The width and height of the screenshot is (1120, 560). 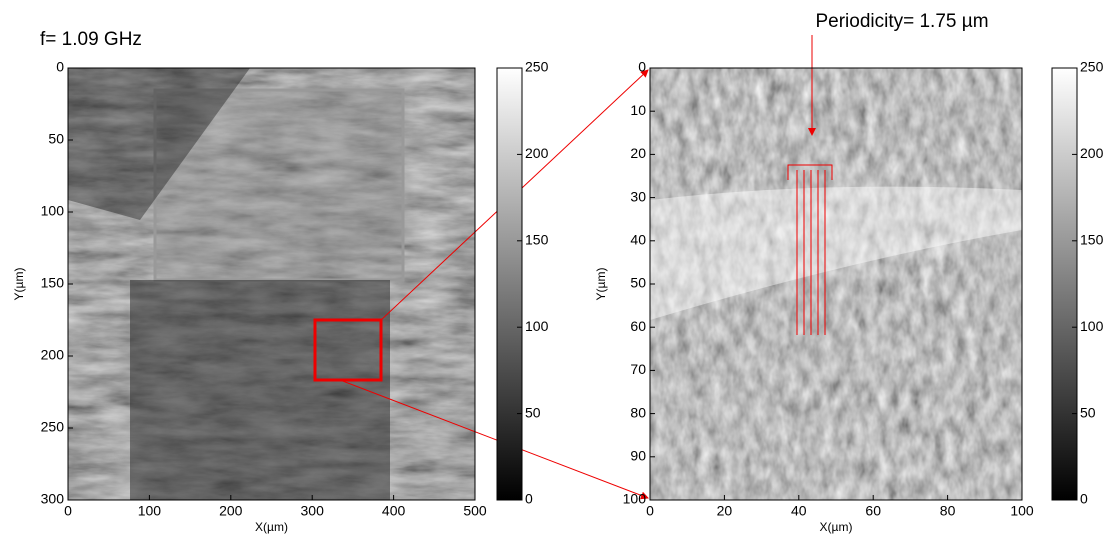 I want to click on y-tick-label: 40, so click(x=638, y=240).